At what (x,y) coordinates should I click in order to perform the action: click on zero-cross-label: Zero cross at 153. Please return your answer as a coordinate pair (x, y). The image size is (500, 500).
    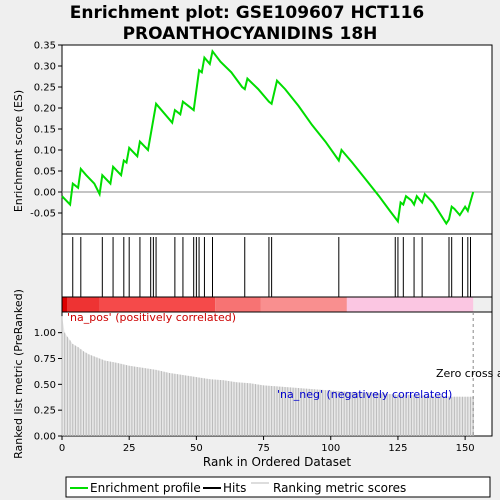
    Looking at the image, I should click on (468, 373).